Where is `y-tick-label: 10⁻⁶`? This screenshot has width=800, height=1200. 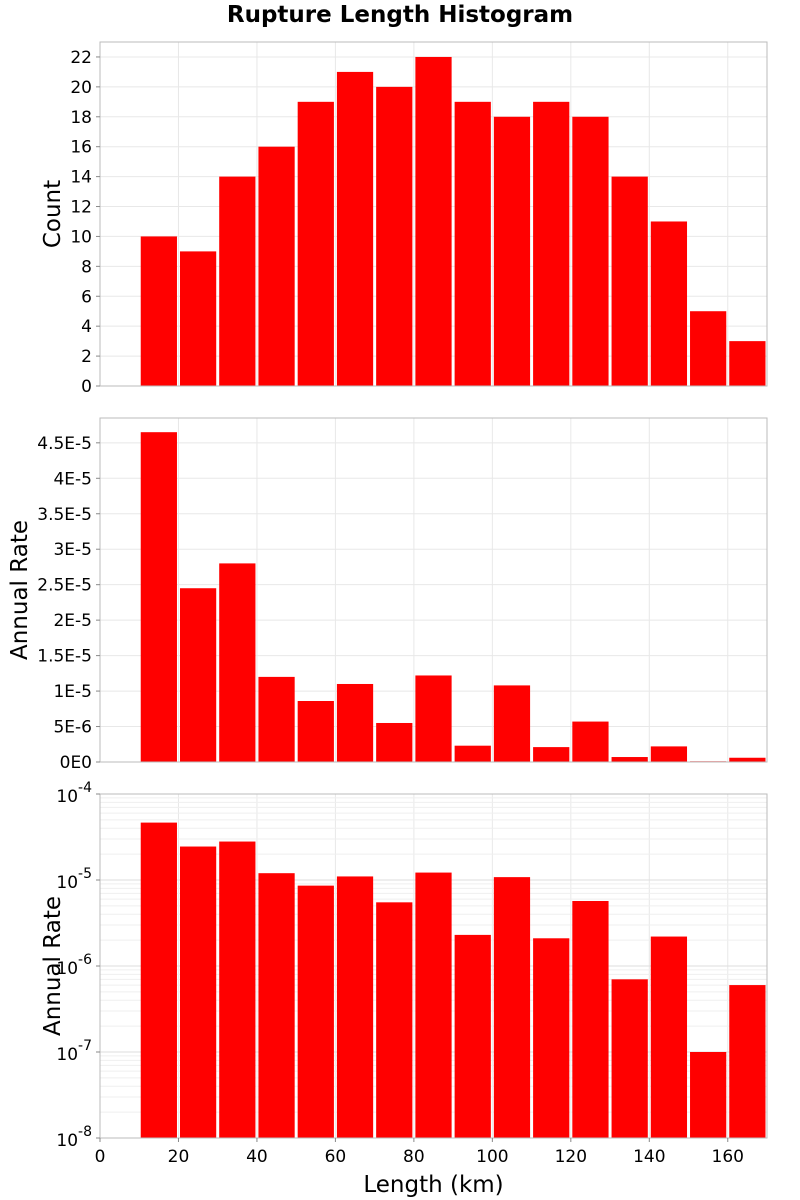 y-tick-label: 10⁻⁶ is located at coordinates (74, 965).